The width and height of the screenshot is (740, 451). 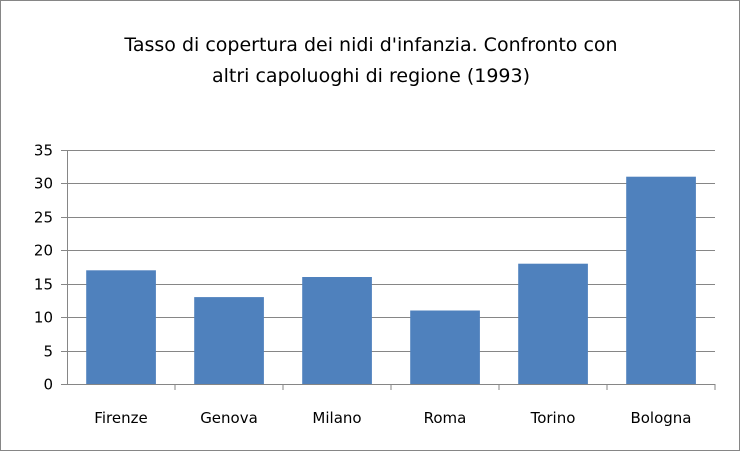 I want to click on x-tick-label-milano: Milano, so click(x=336, y=418).